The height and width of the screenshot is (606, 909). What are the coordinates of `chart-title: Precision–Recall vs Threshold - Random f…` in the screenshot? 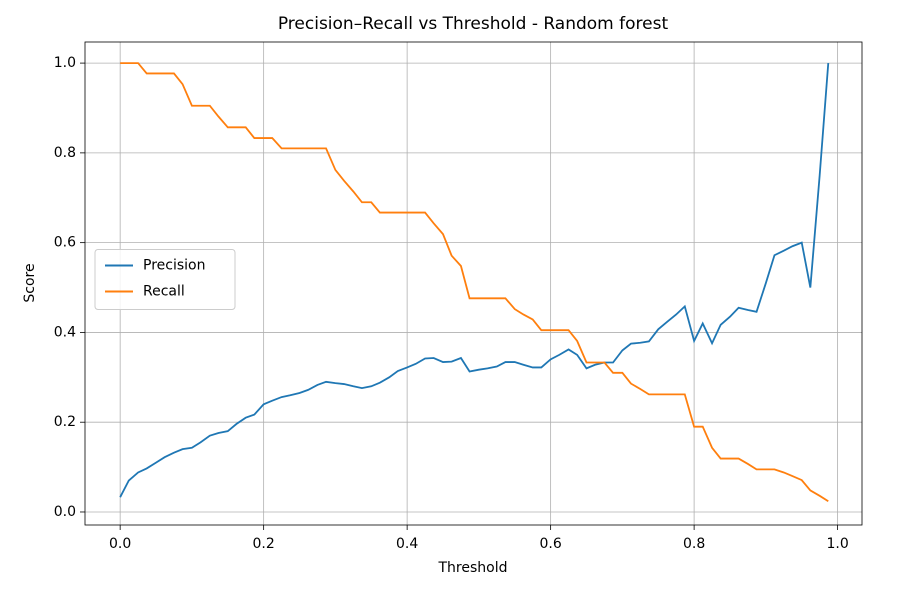 It's located at (473, 24).